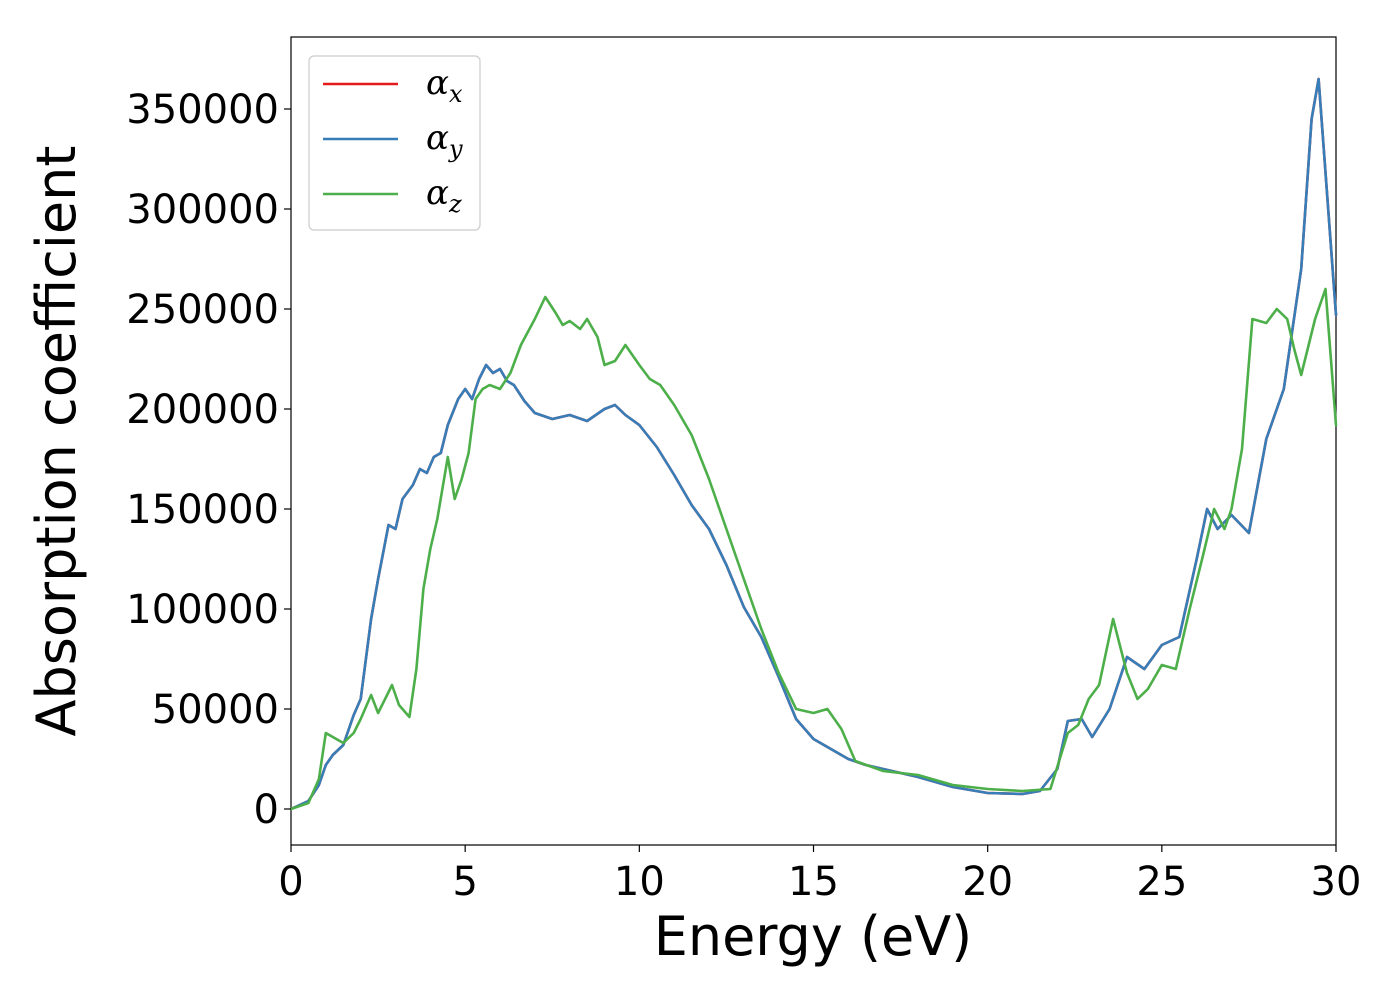 The width and height of the screenshot is (1400, 1000). What do you see at coordinates (202, 410) in the screenshot?
I see `y-tick-label: 200000` at bounding box center [202, 410].